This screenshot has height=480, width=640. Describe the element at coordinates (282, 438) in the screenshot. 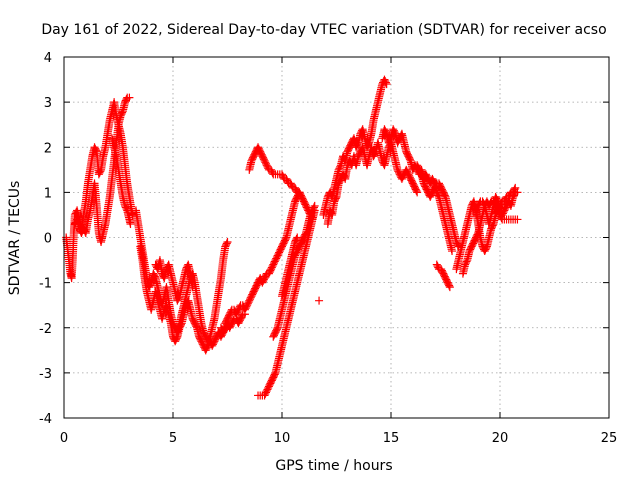

I see `x-tick-label: 10` at that location.